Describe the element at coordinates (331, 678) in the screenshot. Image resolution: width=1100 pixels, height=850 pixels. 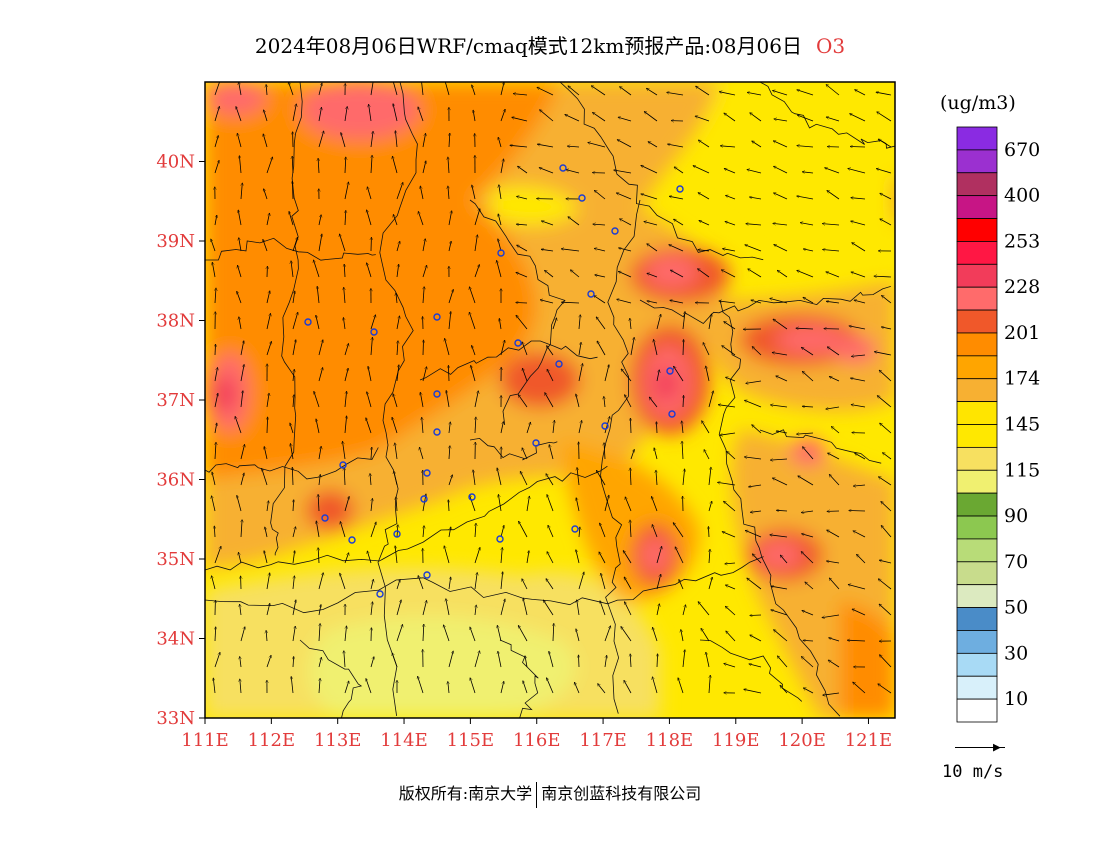
I see `province-border` at that location.